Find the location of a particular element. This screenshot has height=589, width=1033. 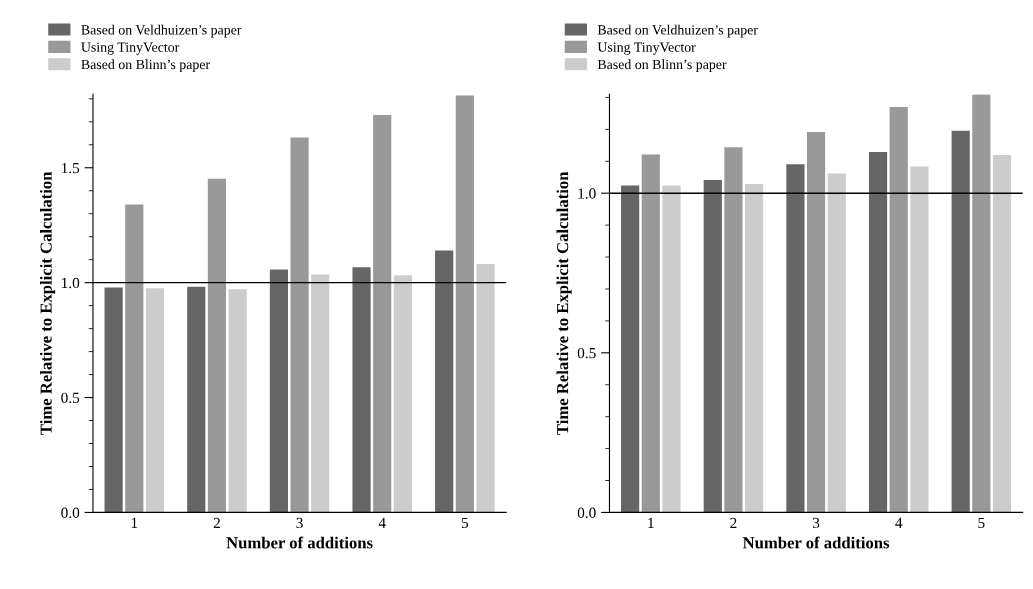

y-tick-label: 1.5 is located at coordinates (71, 168).